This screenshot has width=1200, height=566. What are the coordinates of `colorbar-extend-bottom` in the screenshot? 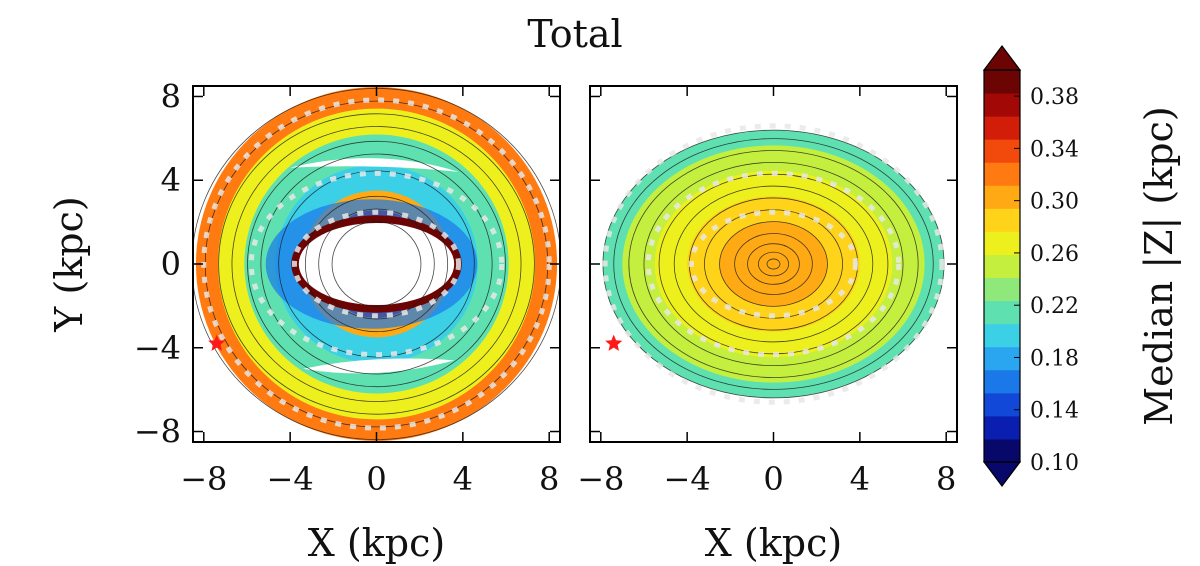 It's located at (1002, 474).